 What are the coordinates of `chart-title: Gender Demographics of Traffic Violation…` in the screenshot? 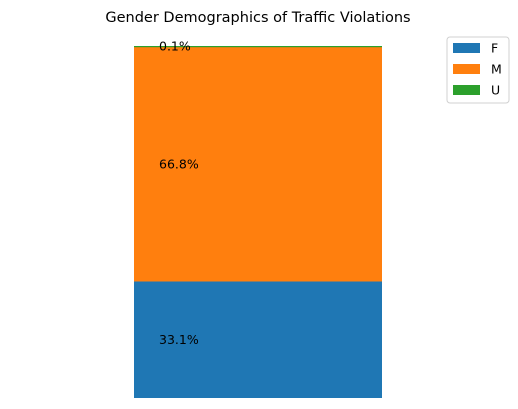 It's located at (257, 18).